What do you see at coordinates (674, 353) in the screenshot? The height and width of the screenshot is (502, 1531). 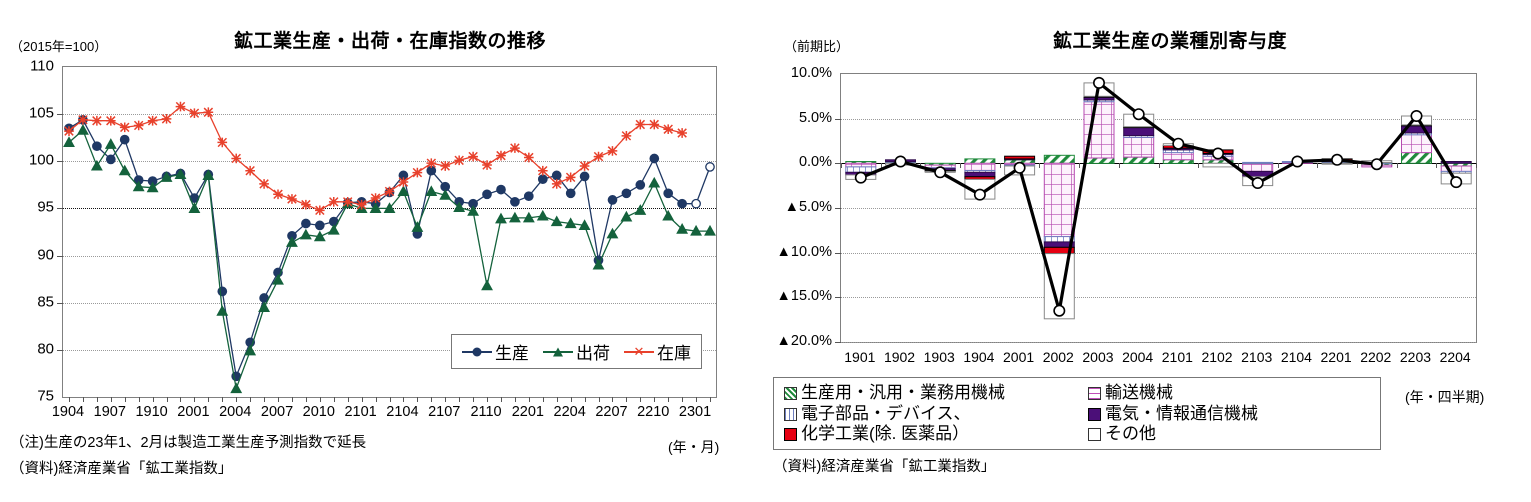 I see `left-legend-label: 在庫` at bounding box center [674, 353].